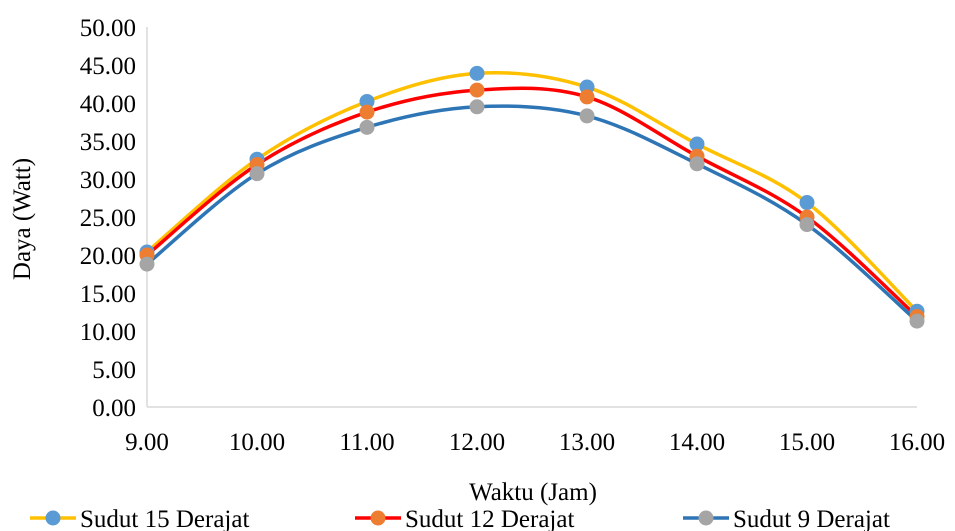 Image resolution: width=955 pixels, height=531 pixels. What do you see at coordinates (108, 218) in the screenshot?
I see `y-tick-label: 25.00` at bounding box center [108, 218].